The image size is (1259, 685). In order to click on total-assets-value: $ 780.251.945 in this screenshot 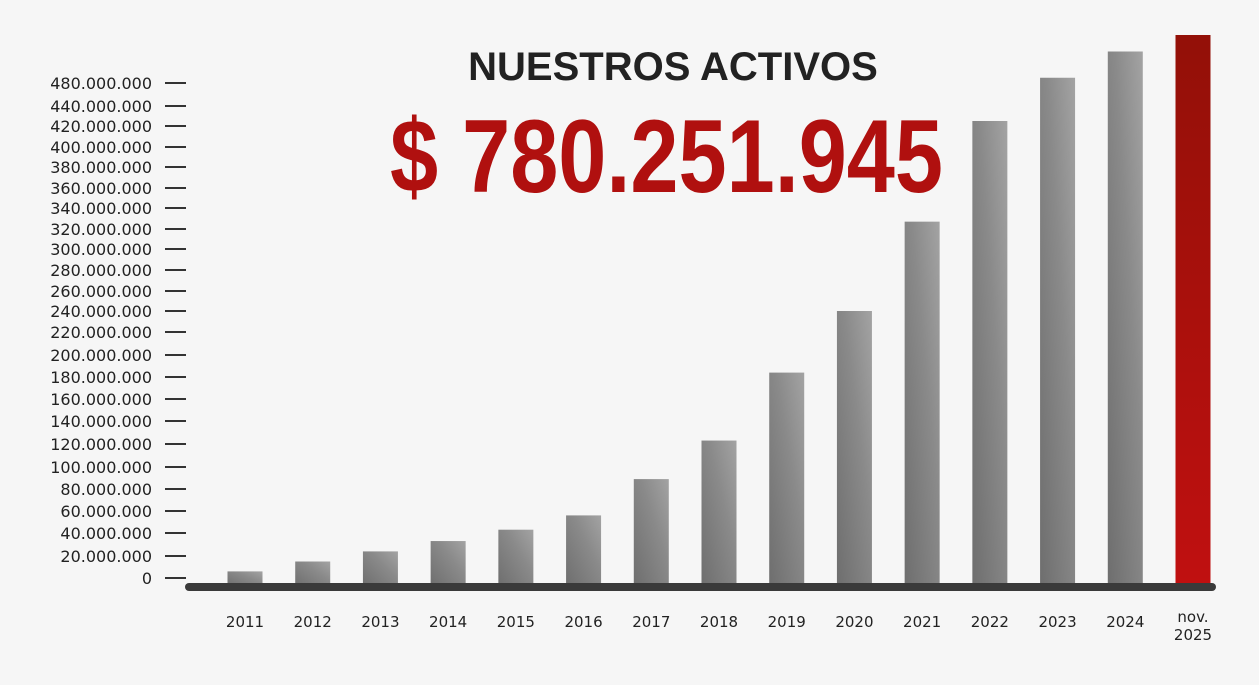, I will do `click(666, 157)`.